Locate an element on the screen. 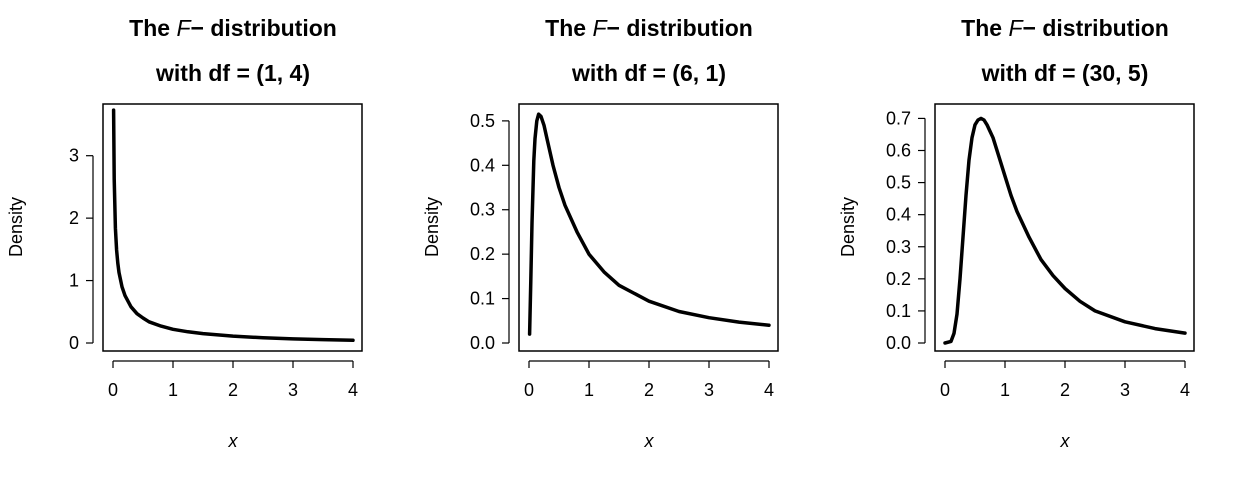 The image size is (1248, 480). panel-1-x-tick-label: 0 is located at coordinates (113, 390).